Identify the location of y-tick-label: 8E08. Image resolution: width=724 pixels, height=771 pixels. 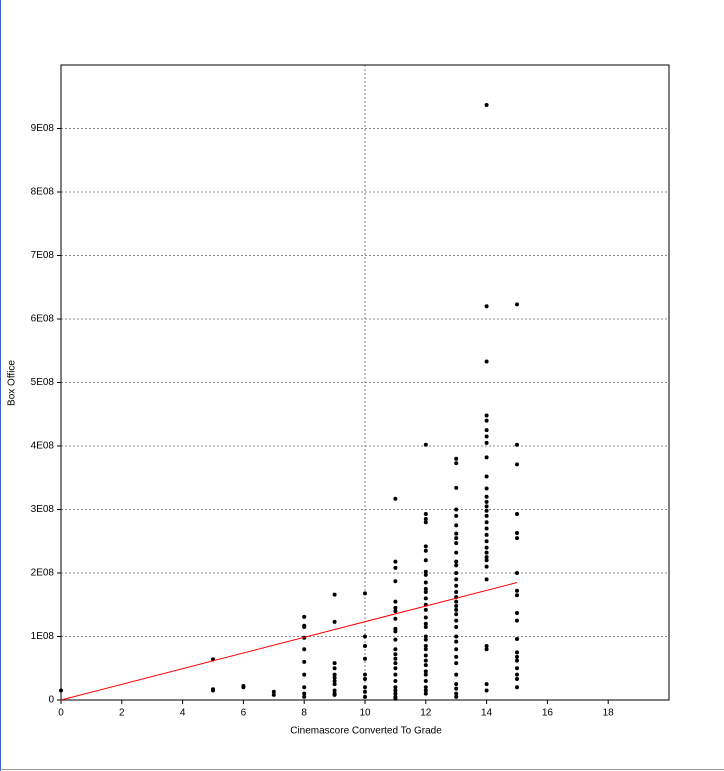
(43, 192).